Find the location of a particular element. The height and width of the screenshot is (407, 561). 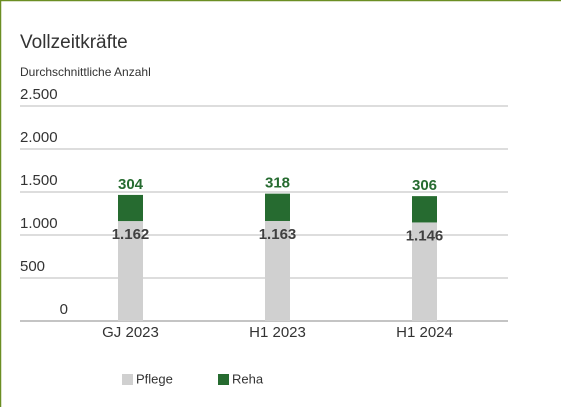

data-label: 1.146 is located at coordinates (425, 235).